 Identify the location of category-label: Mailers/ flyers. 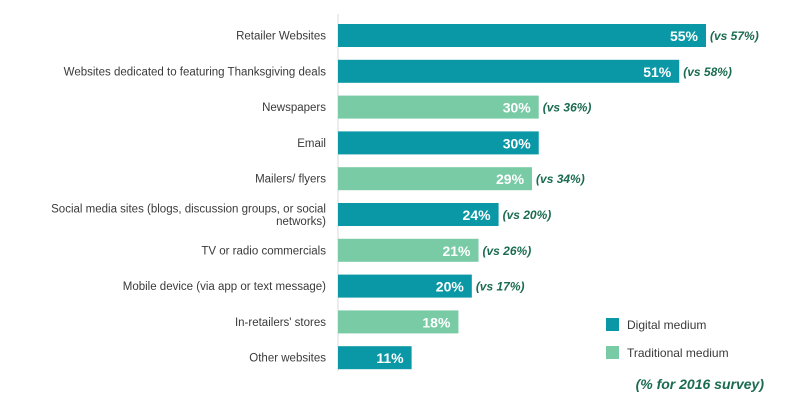
(290, 180).